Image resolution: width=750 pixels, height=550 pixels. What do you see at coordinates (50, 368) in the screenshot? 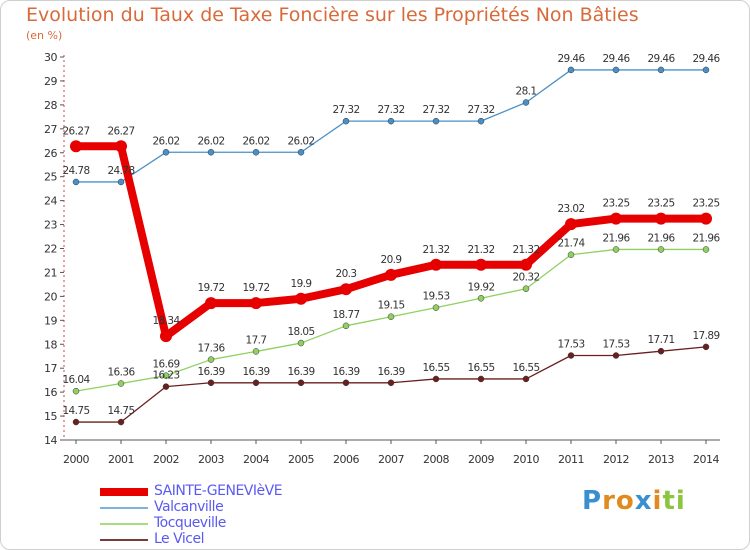
I see `y-tick-label: 17` at bounding box center [50, 368].